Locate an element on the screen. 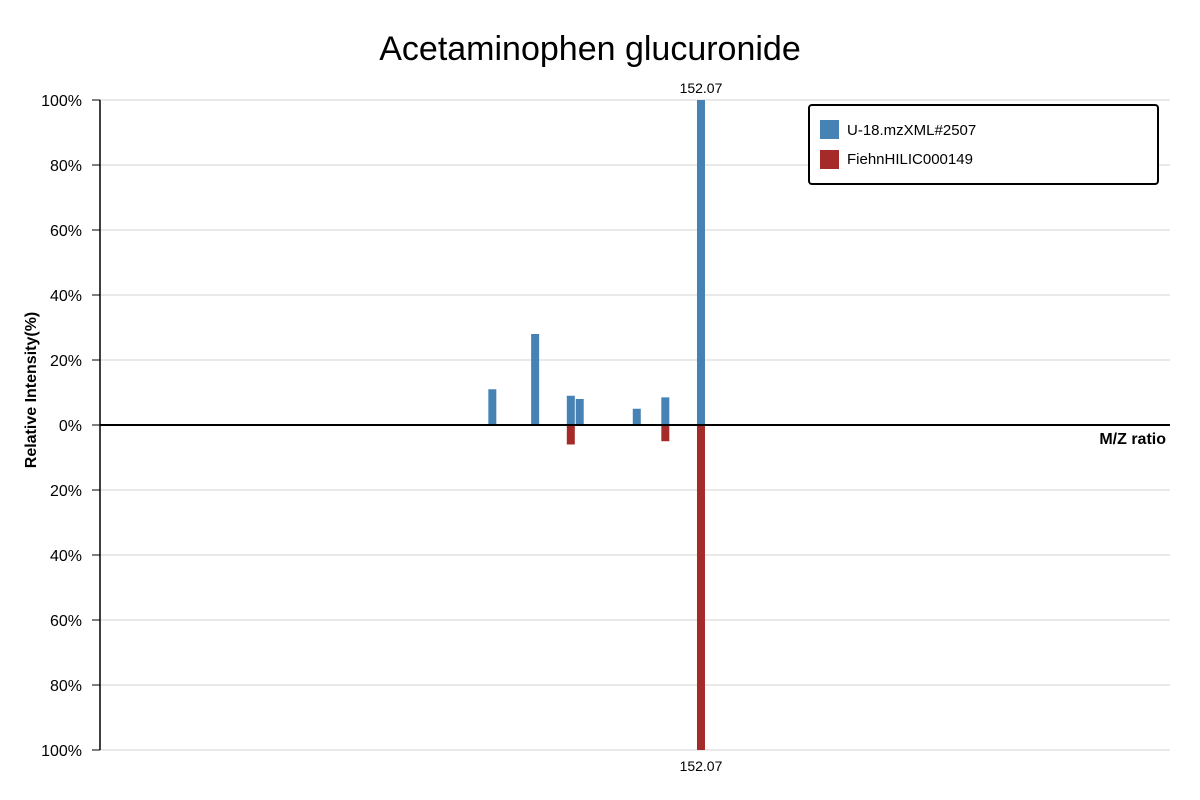  legend-label-bottom: FiehnHILIC000149 is located at coordinates (910, 159).